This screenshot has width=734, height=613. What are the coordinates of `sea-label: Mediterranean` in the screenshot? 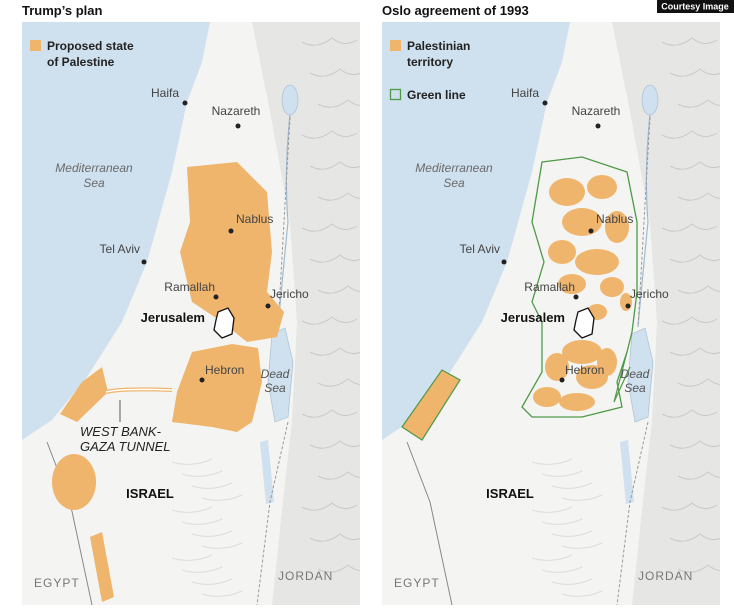 It's located at (94, 168).